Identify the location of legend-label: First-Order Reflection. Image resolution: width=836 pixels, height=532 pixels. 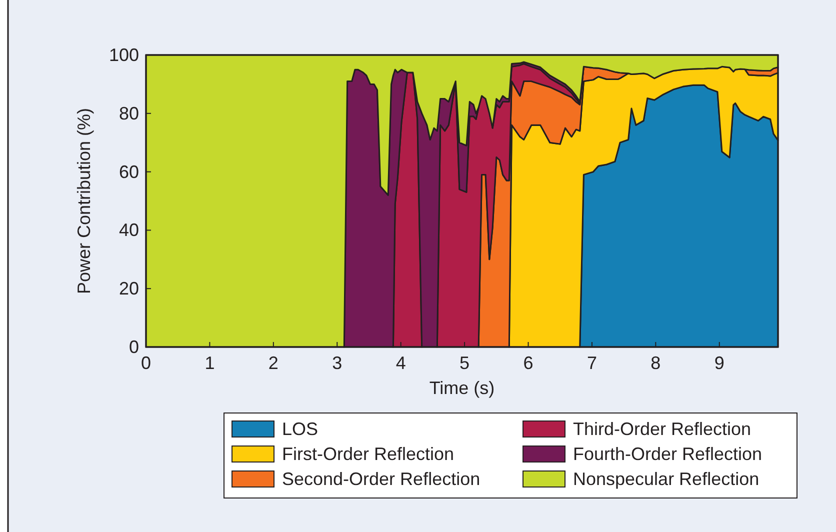
(368, 454).